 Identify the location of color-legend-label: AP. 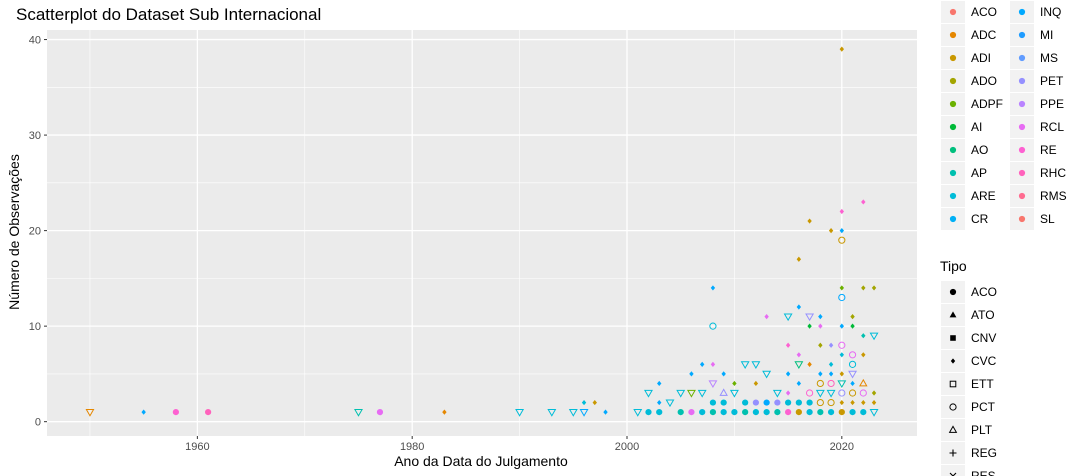
(979, 173).